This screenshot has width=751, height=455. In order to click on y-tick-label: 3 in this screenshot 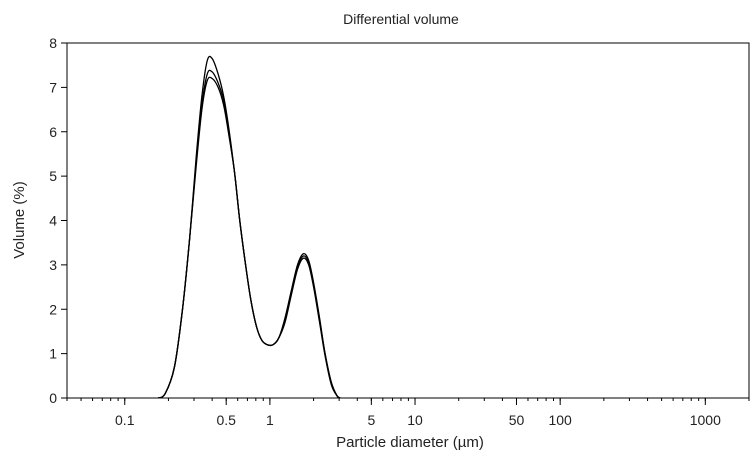, I will do `click(53, 265)`.